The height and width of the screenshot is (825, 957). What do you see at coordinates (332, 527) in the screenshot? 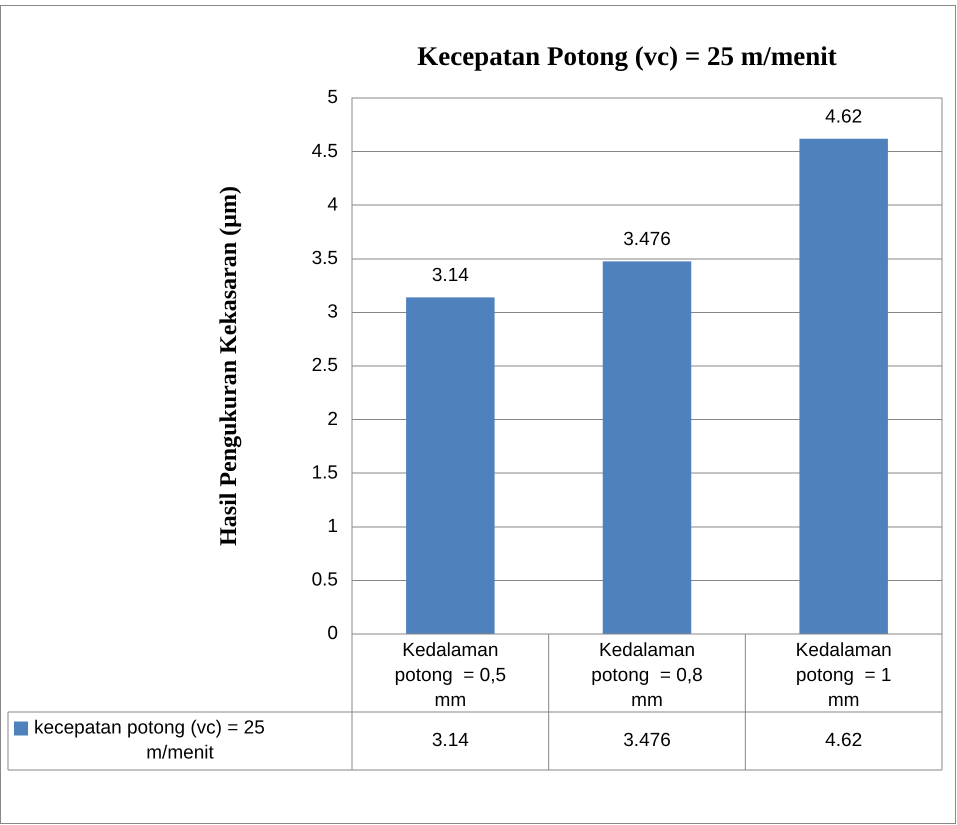
I see `y-tick-label: 1` at bounding box center [332, 527].